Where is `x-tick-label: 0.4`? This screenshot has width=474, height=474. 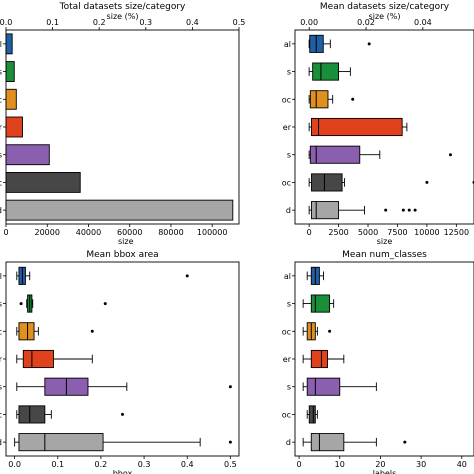
x-tick-label: 0.4 is located at coordinates (187, 464).